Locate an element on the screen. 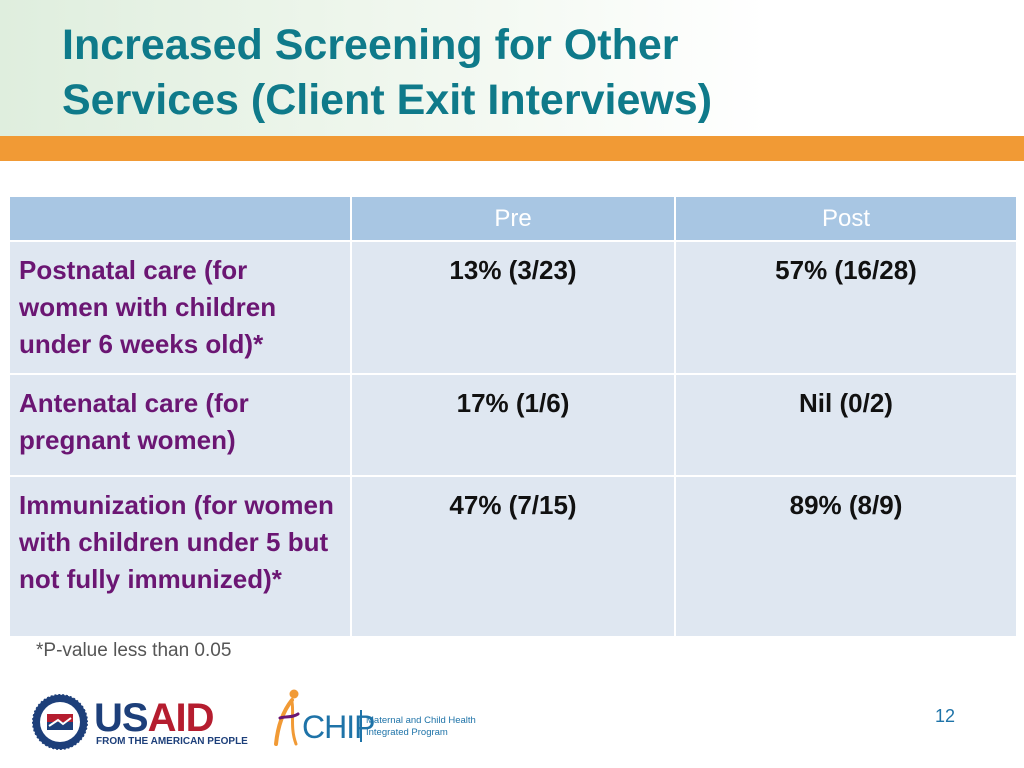 The height and width of the screenshot is (768, 1024). cell-post-antenatal: Nil (0/2) is located at coordinates (846, 425).